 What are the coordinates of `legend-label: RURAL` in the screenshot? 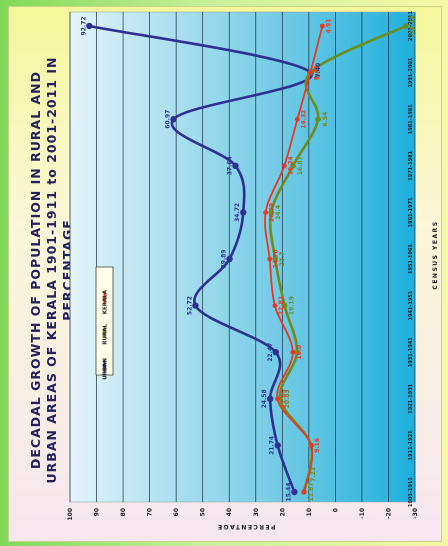 It's located at (106, 334).